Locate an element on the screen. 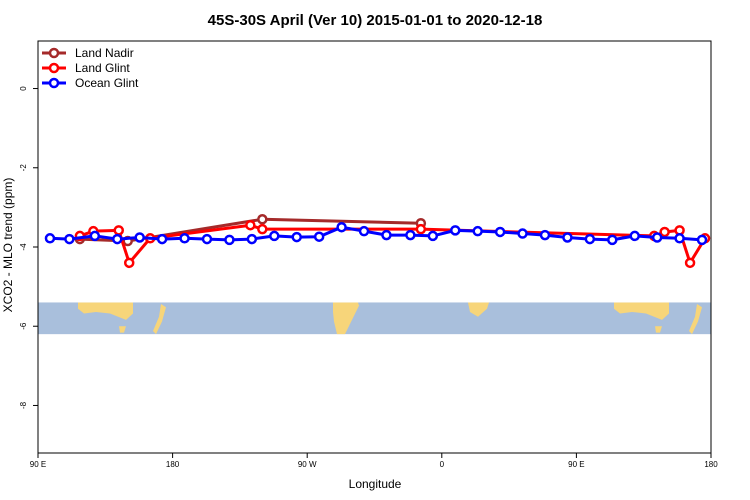  legend-label: Land Nadir is located at coordinates (104, 53).